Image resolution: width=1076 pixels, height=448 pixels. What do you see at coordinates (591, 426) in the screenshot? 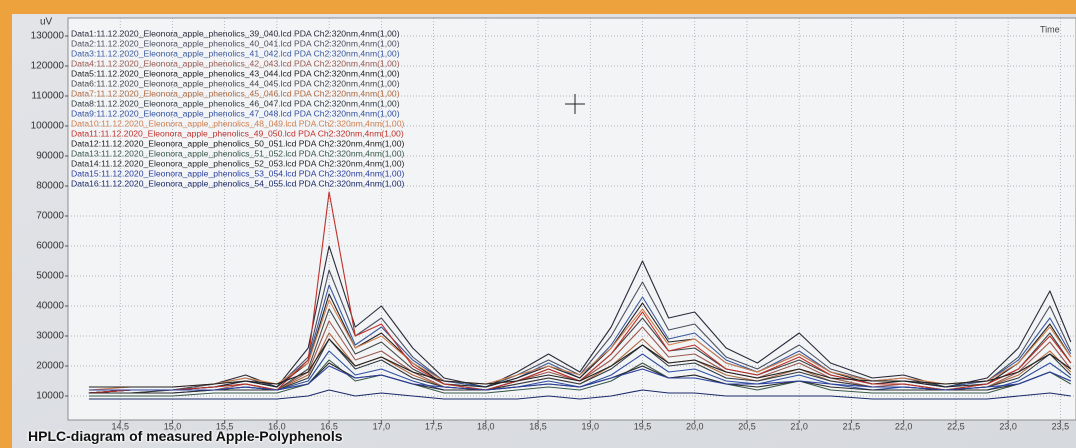
I see `x-tick-label: 19,0` at bounding box center [591, 426].